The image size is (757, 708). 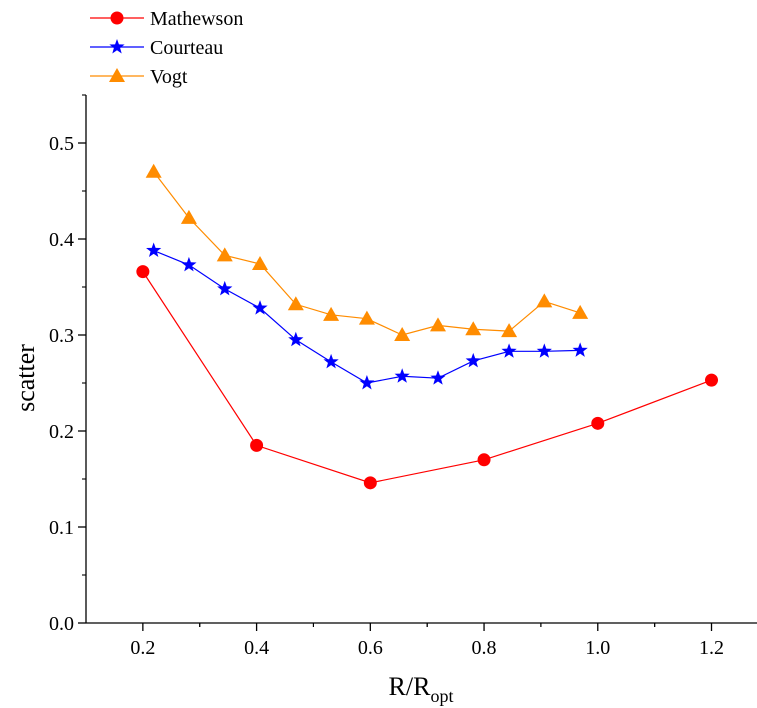 I want to click on x-axis-title-subscript: opt, so click(x=441, y=696).